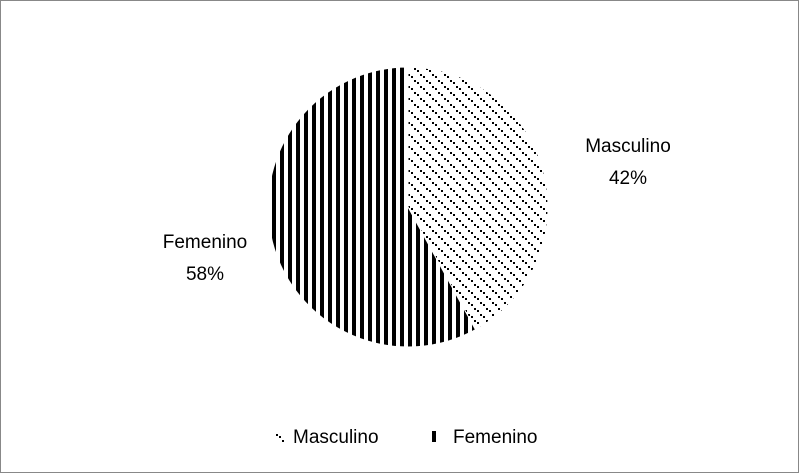 The image size is (799, 473). Describe the element at coordinates (495, 437) in the screenshot. I see `legend-label: Femenino` at that location.